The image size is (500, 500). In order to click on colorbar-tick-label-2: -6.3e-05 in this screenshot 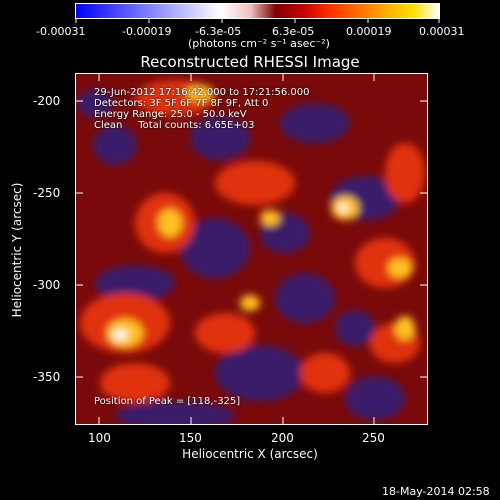, I will do `click(218, 31)`.